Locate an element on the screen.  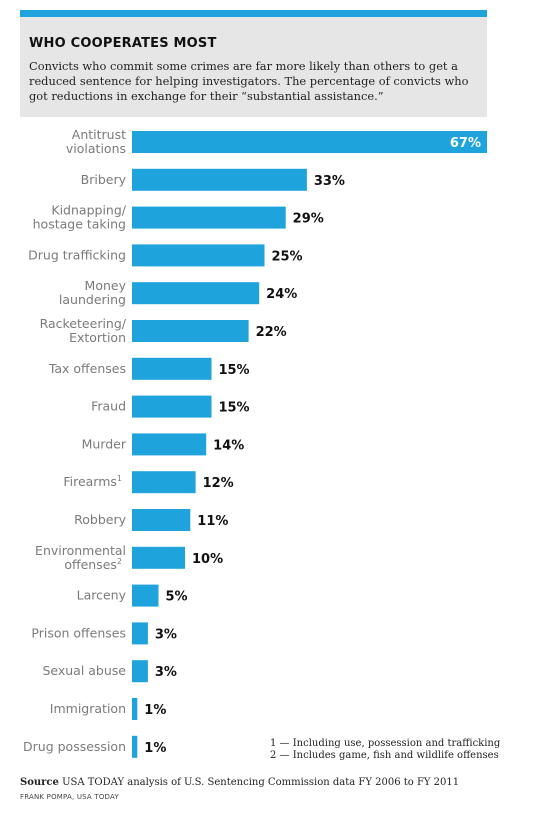
top-accent-rule is located at coordinates (253, 13).